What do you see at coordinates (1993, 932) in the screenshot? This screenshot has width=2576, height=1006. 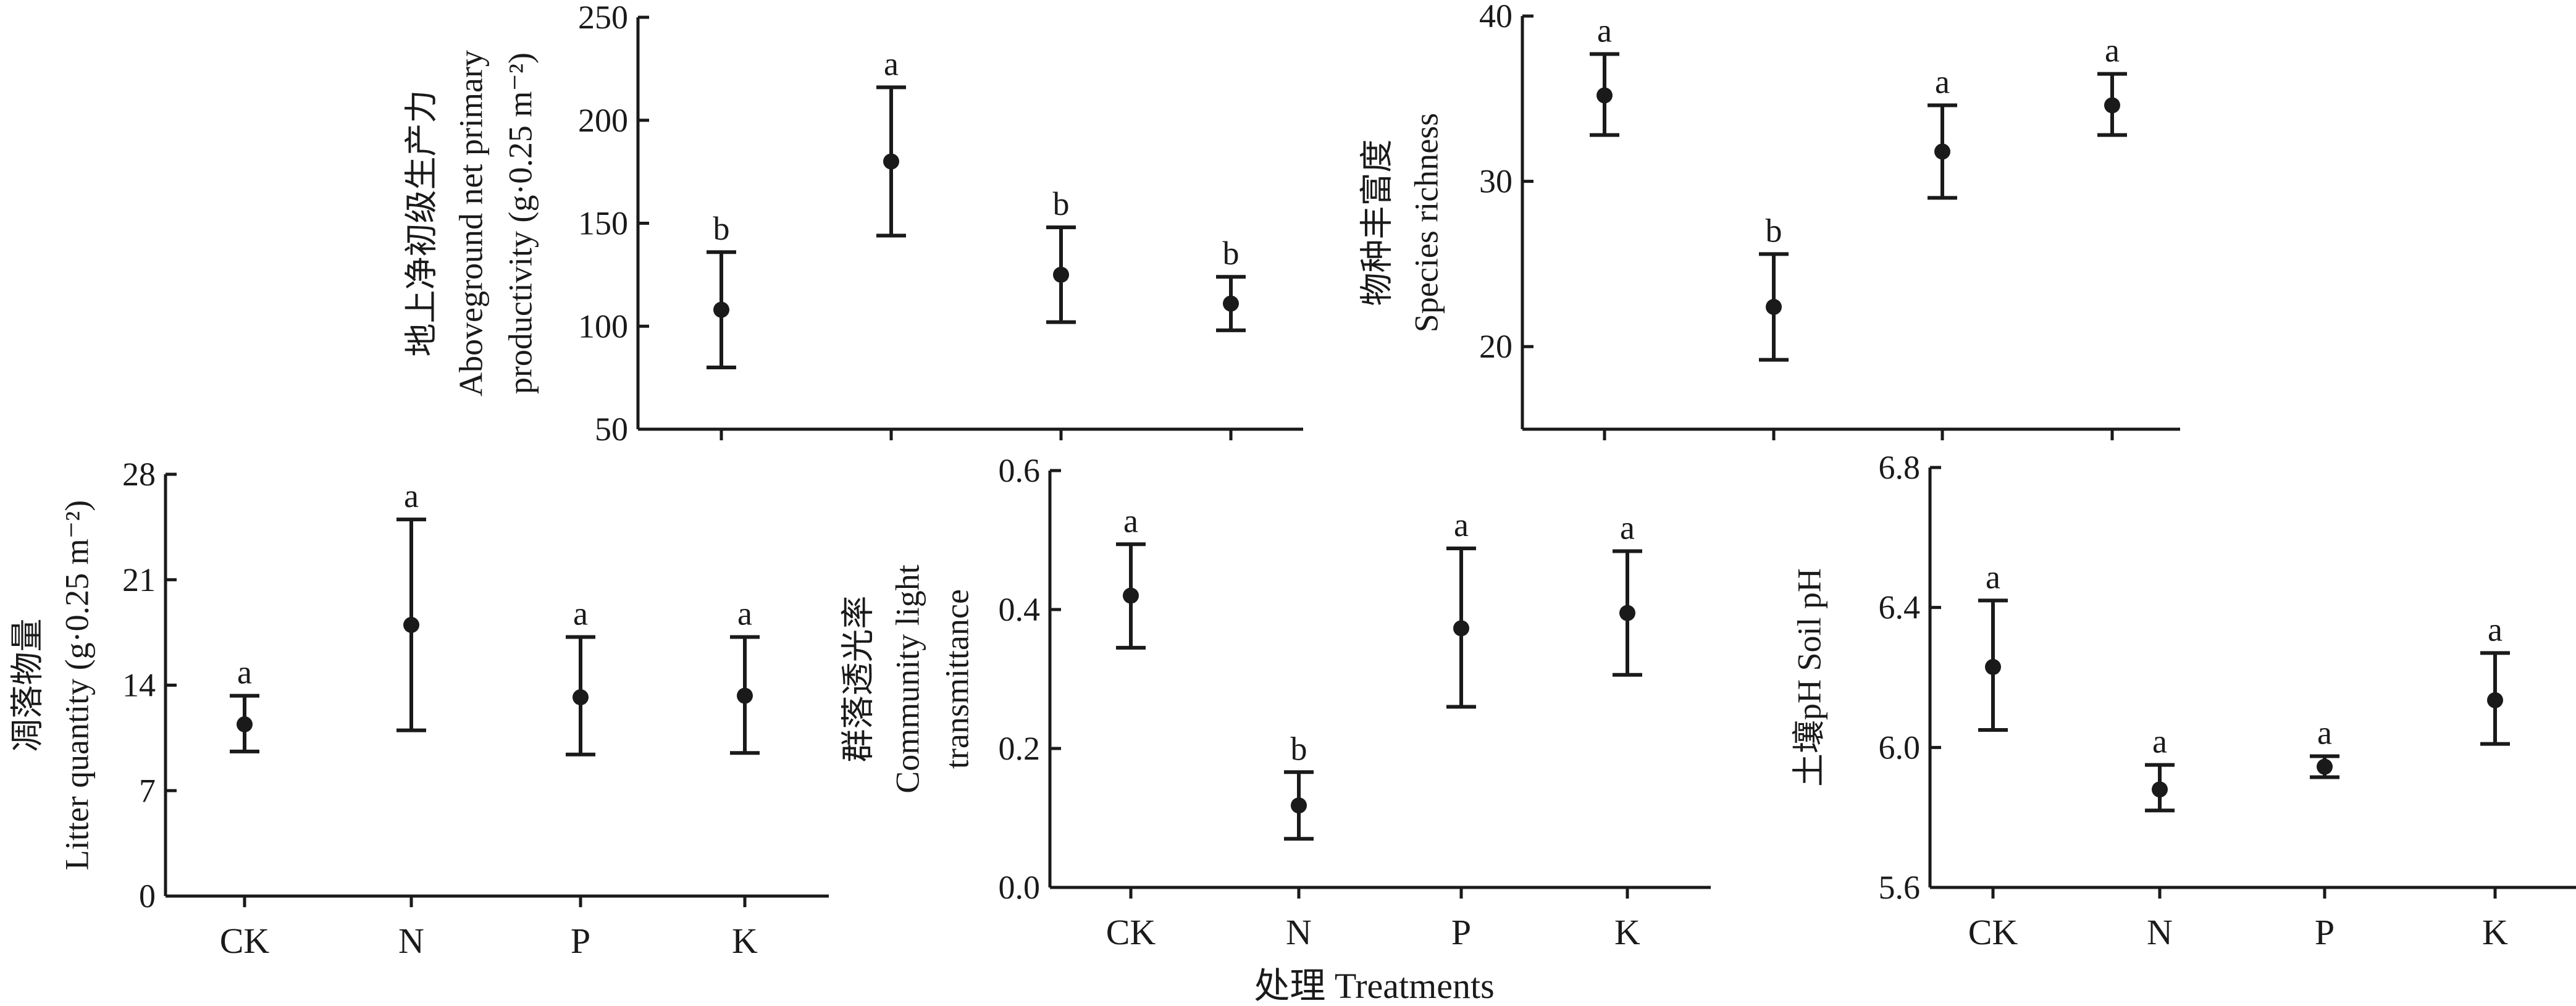 I see `ph-category-label: CK` at bounding box center [1993, 932].